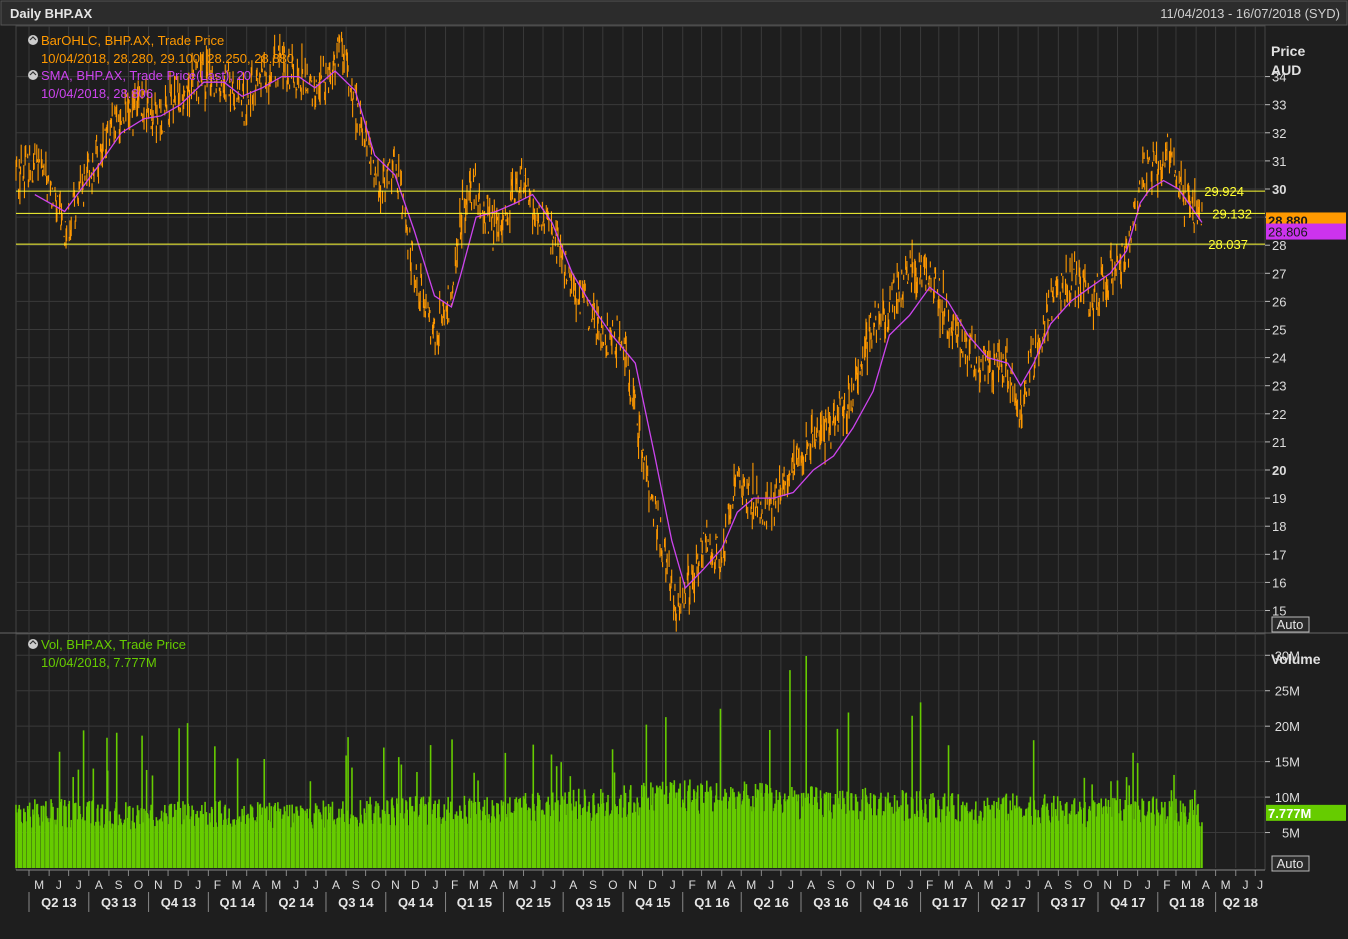  What do you see at coordinates (1008, 902) in the screenshot?
I see `quarter-label: Q2 17` at bounding box center [1008, 902].